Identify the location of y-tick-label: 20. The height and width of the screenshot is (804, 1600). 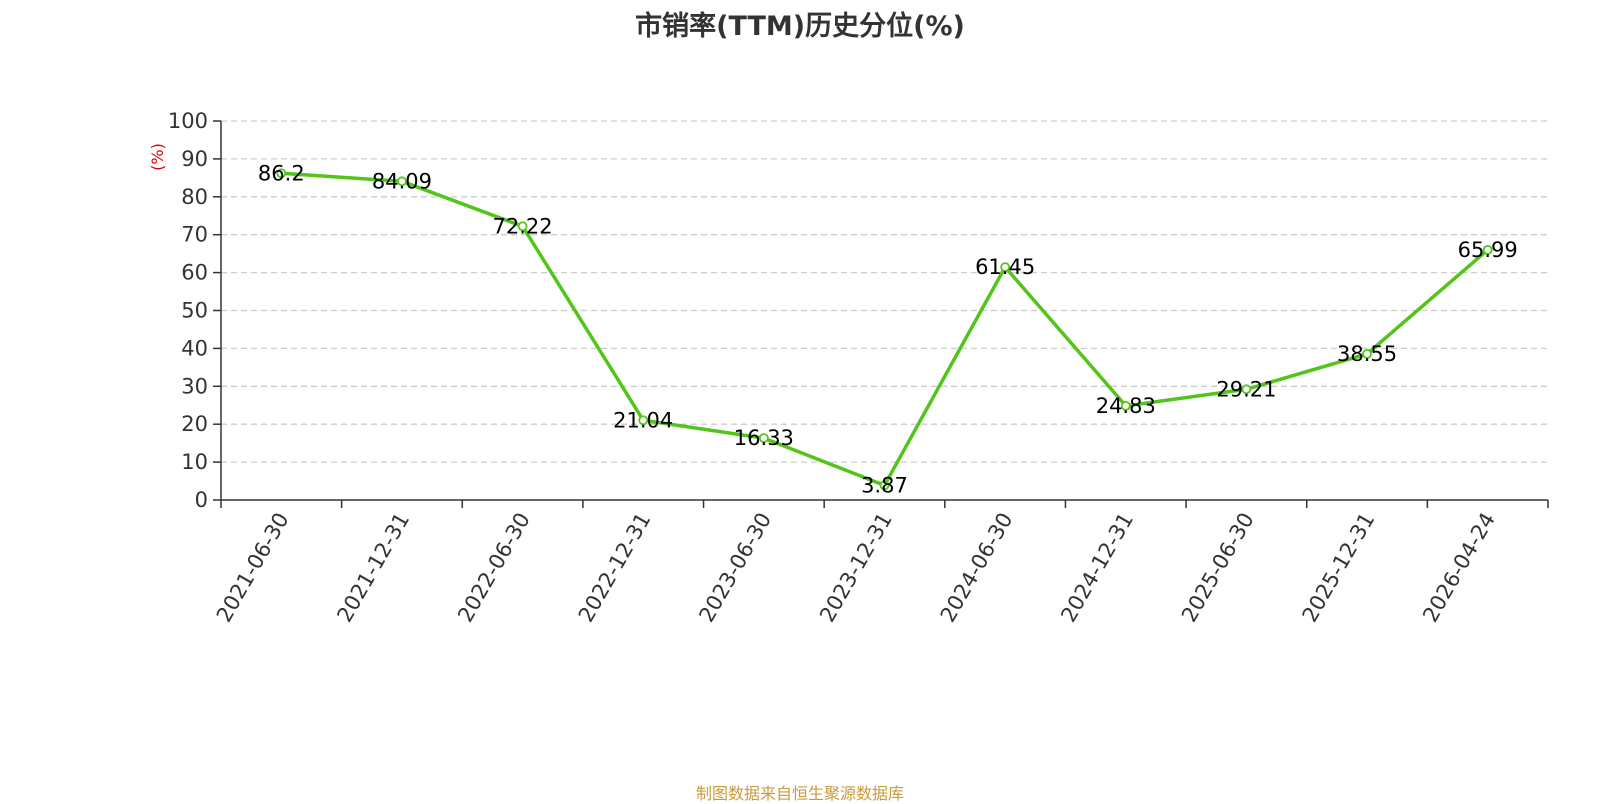
(194, 424).